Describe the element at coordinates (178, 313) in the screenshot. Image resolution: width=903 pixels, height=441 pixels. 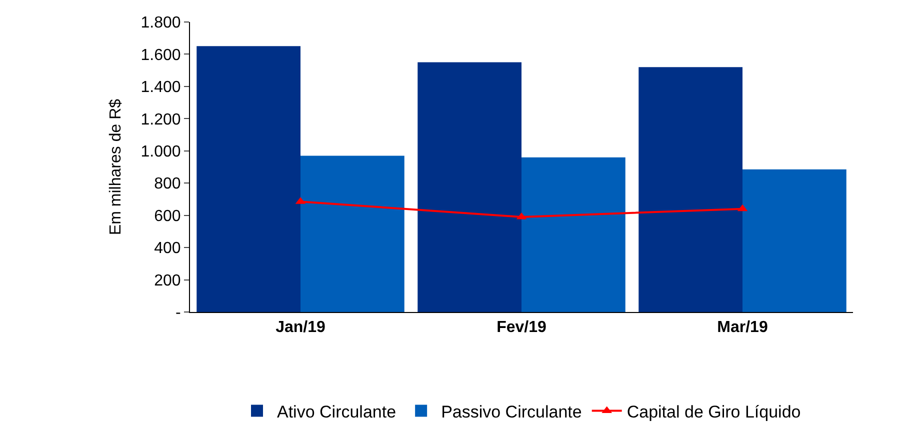
I see `y-tick-label: -` at that location.